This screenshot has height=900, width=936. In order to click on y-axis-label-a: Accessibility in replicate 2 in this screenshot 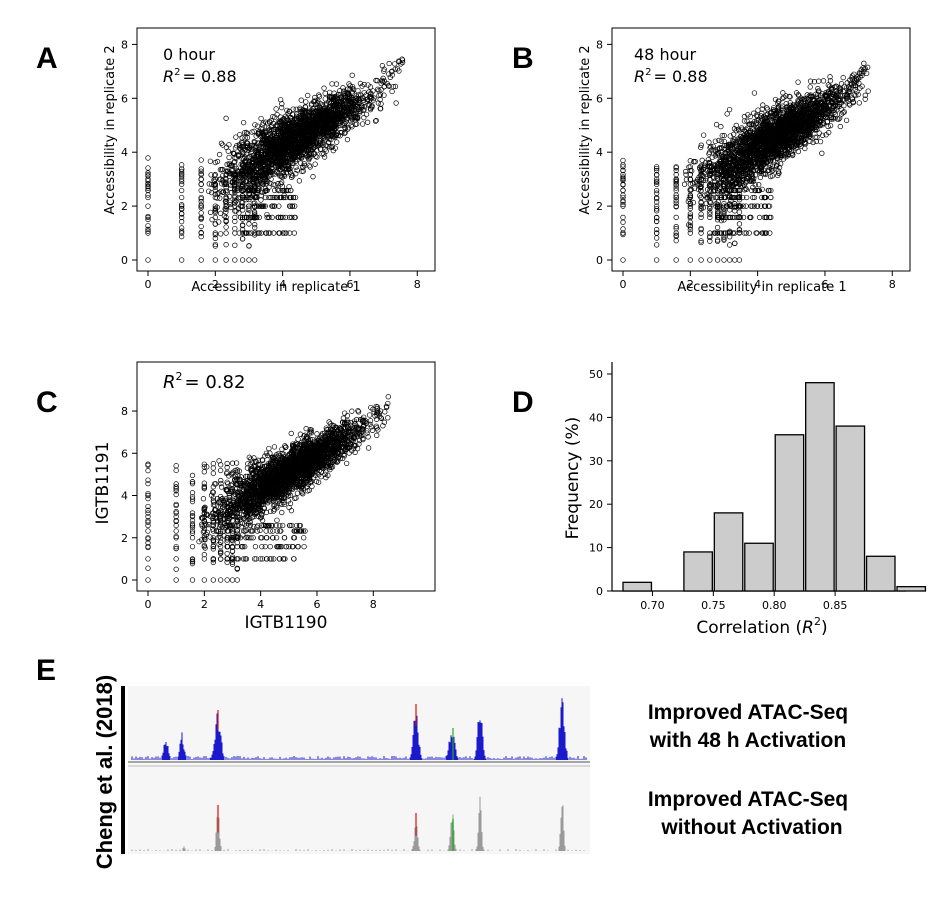, I will do `click(110, 129)`.